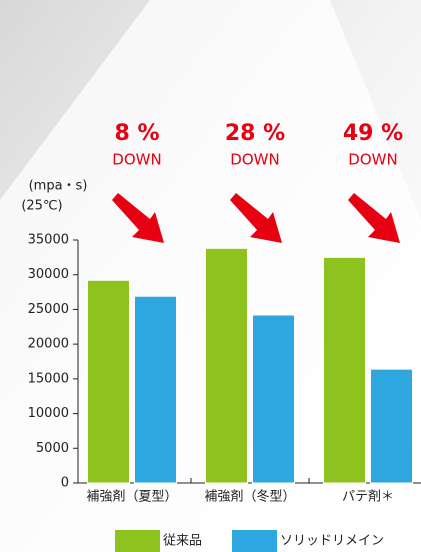  Describe the element at coordinates (52, 448) in the screenshot. I see `y-tick-label: 5000` at that location.